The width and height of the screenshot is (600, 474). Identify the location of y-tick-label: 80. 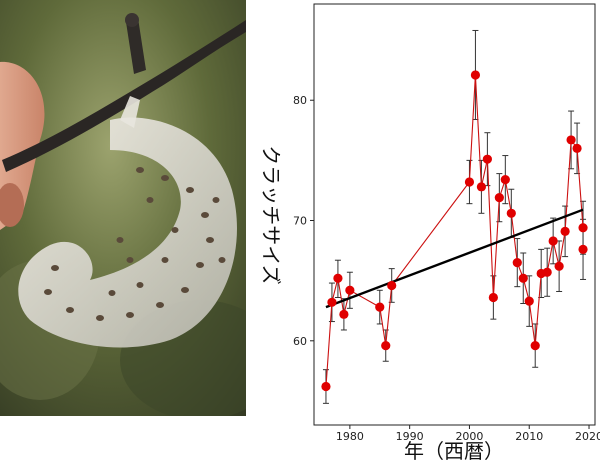
(300, 100).